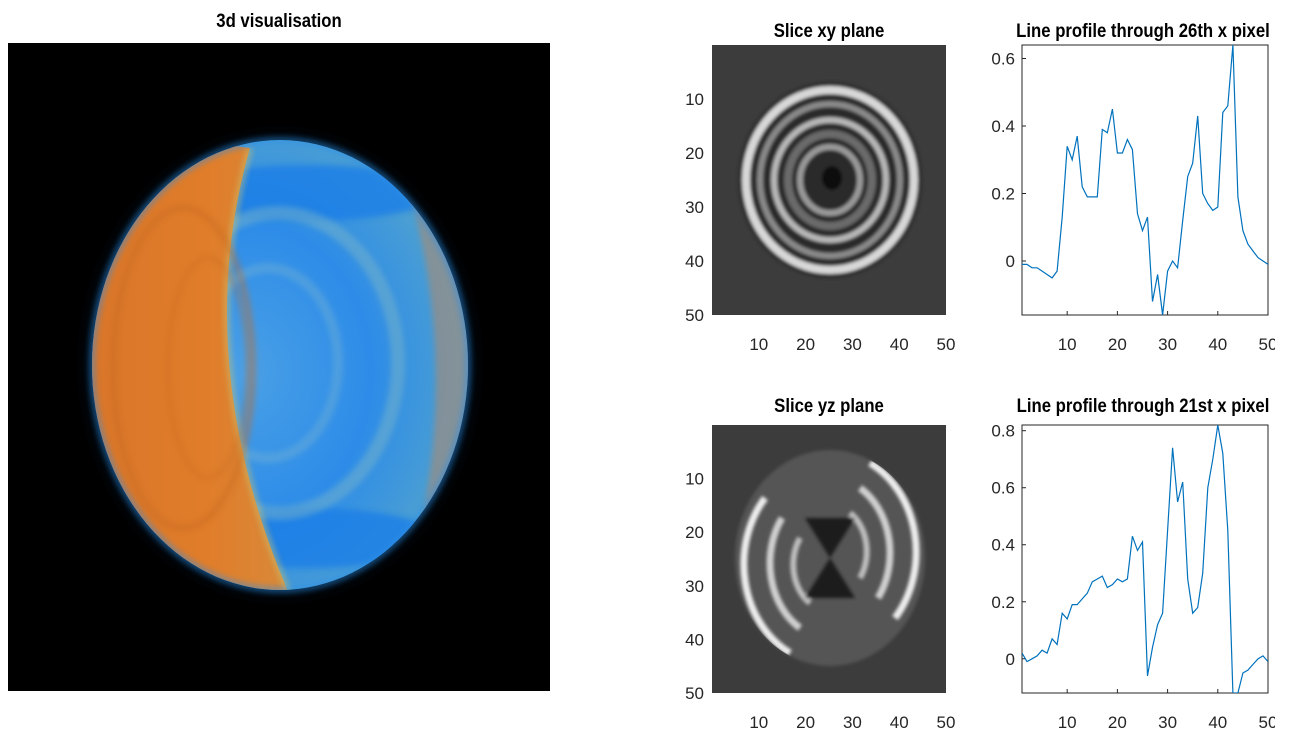  I want to click on slice-yz-y-tick-label: 40, so click(694, 639).